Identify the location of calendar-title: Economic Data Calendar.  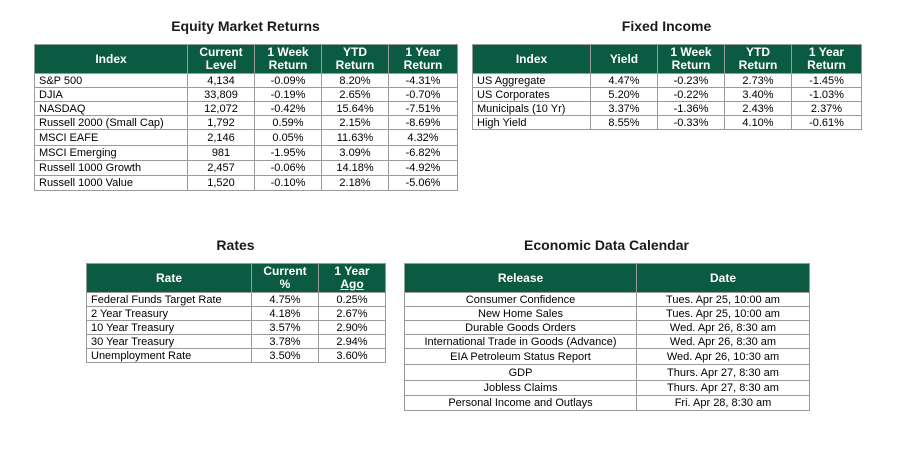
(606, 245).